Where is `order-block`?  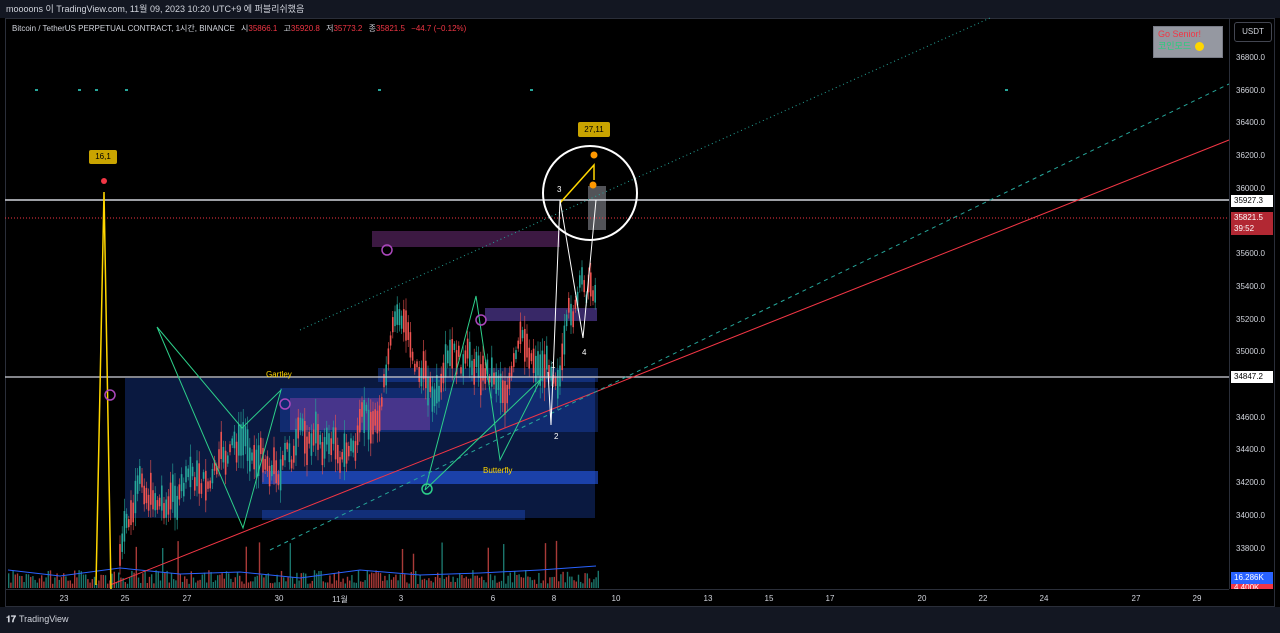
order-block is located at coordinates (430, 477).